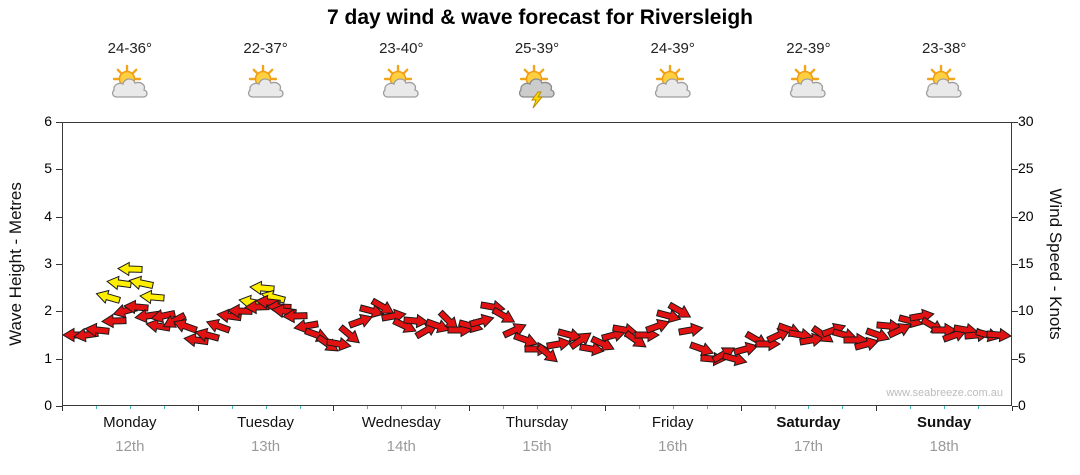  Describe the element at coordinates (15, 264) in the screenshot. I see `left-axis-label: Wave Height - Metres` at that location.